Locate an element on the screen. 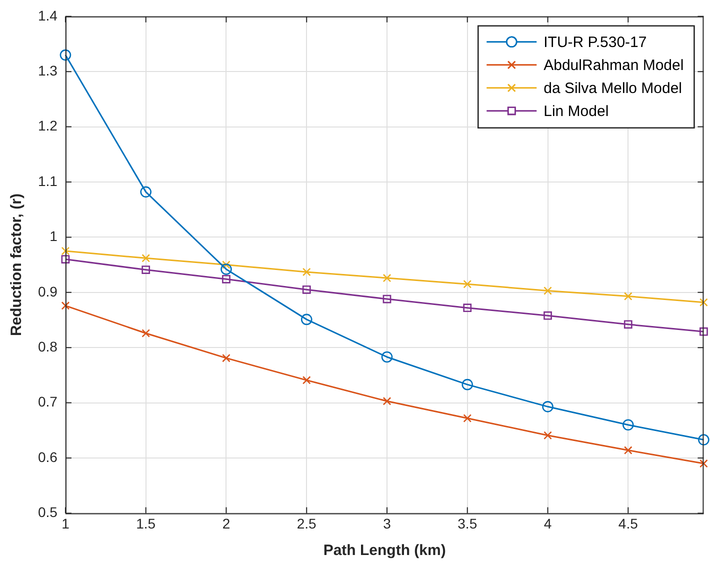 This screenshot has width=710, height=568. legend-label: Lin Model is located at coordinates (576, 111).